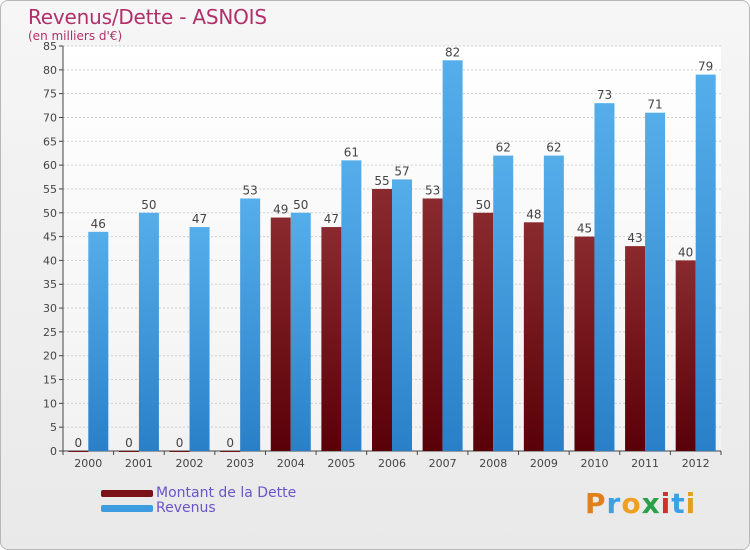 This screenshot has width=750, height=550. What do you see at coordinates (401, 171) in the screenshot?
I see `data-label-revenus: 57` at bounding box center [401, 171].